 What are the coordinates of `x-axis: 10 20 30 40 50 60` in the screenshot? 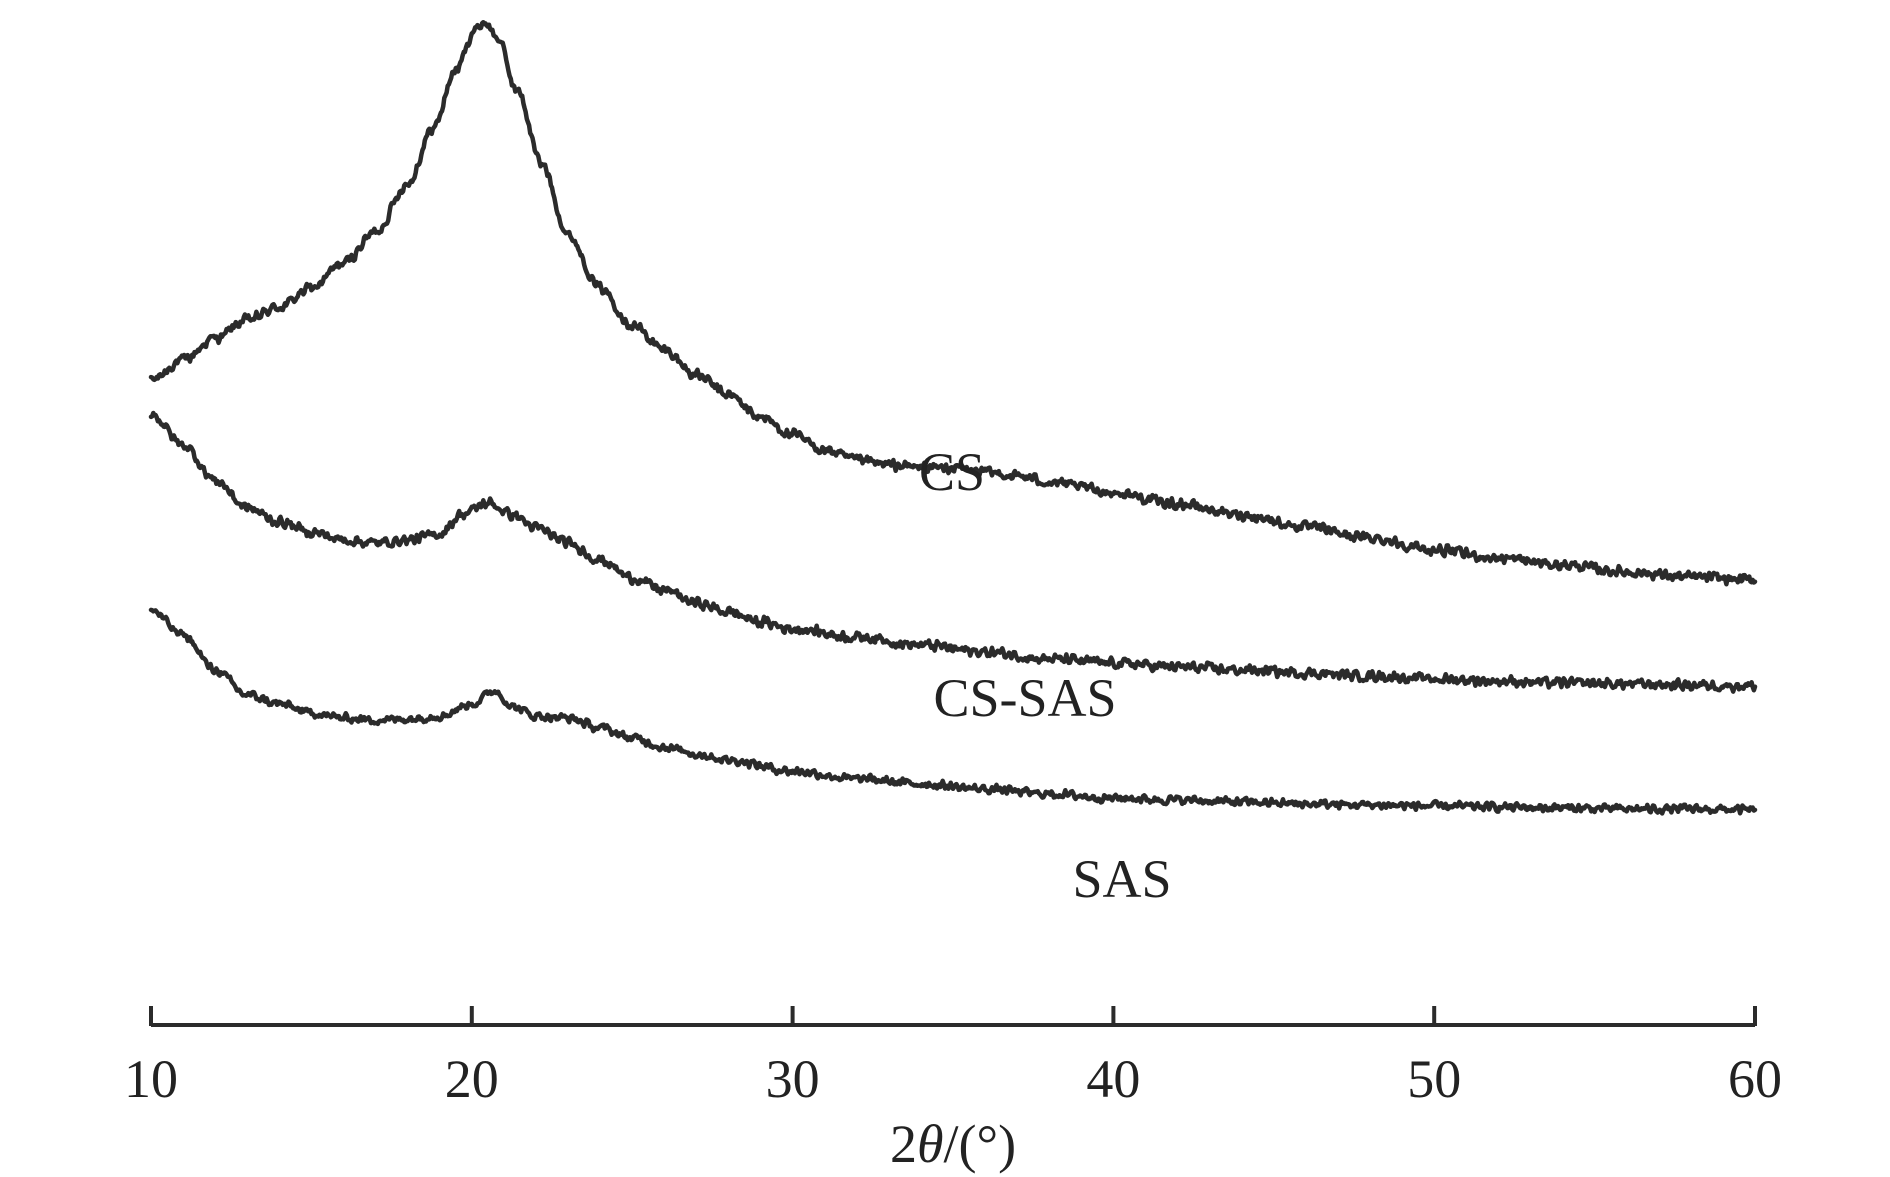 It's located at (953, 1057).